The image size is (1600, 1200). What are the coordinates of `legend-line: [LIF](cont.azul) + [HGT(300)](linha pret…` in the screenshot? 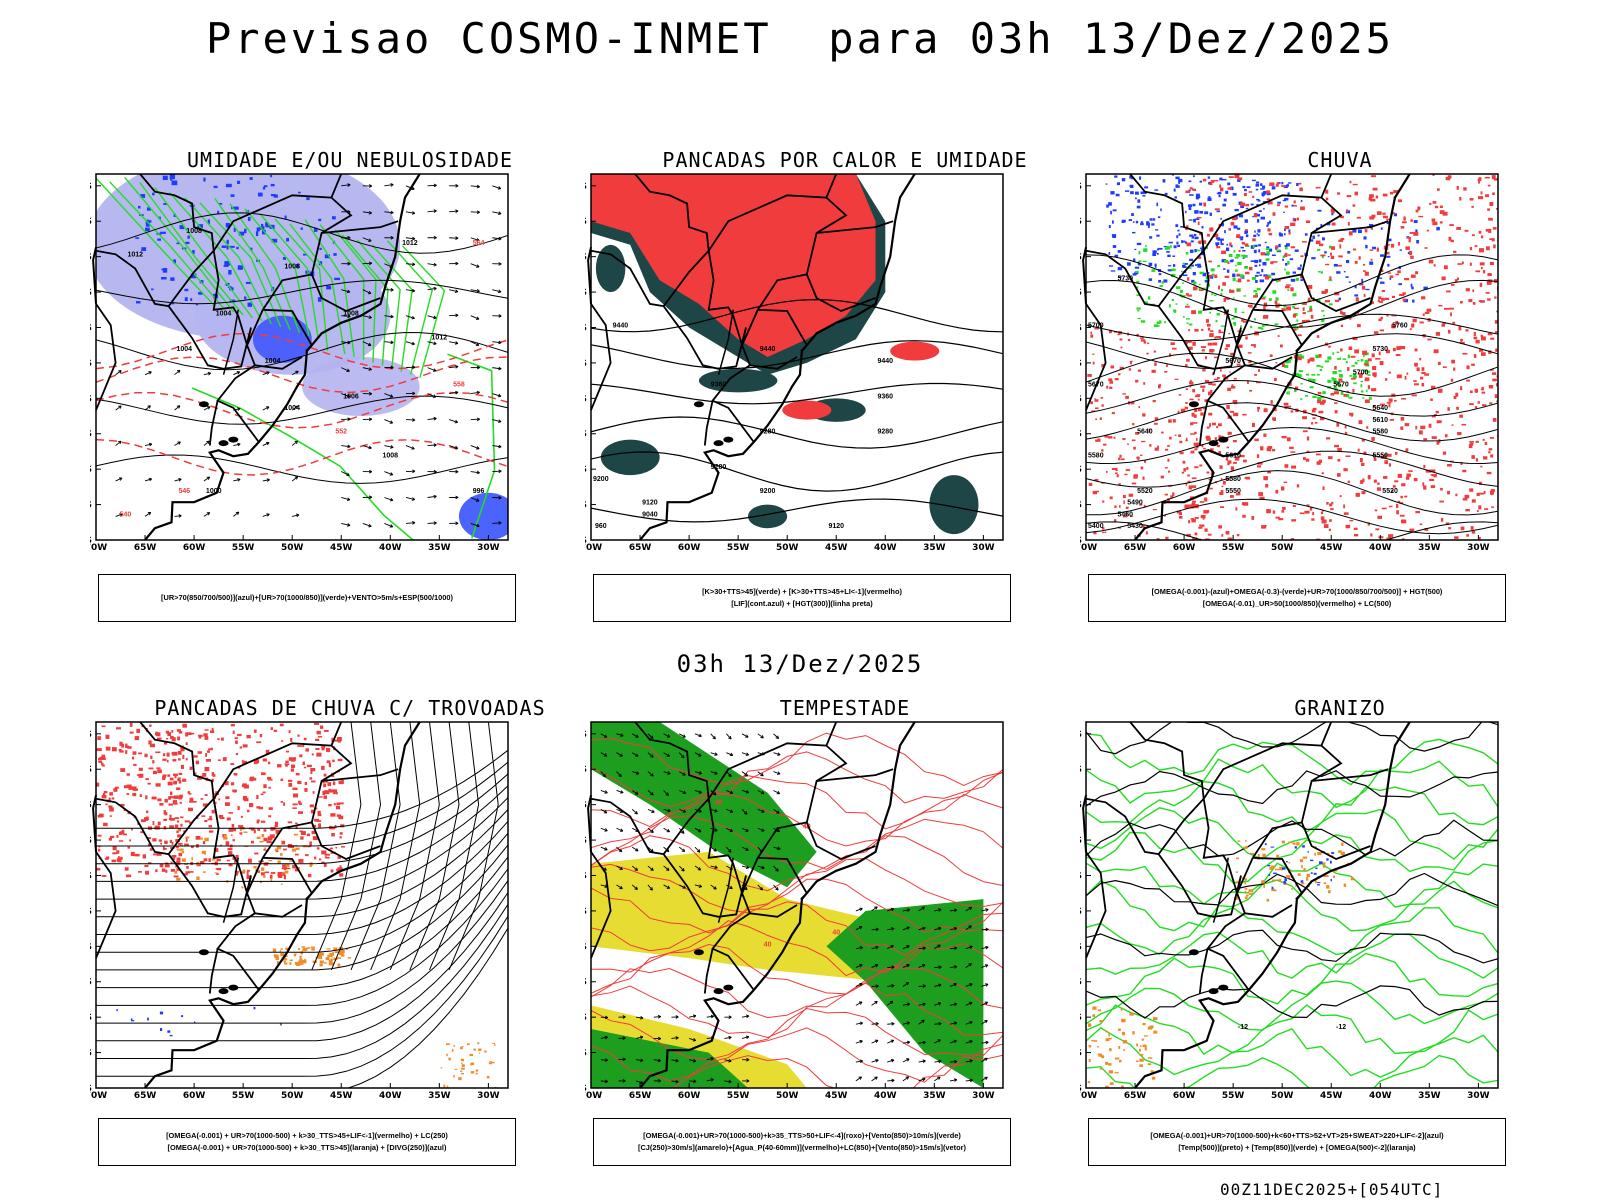 It's located at (802, 603).